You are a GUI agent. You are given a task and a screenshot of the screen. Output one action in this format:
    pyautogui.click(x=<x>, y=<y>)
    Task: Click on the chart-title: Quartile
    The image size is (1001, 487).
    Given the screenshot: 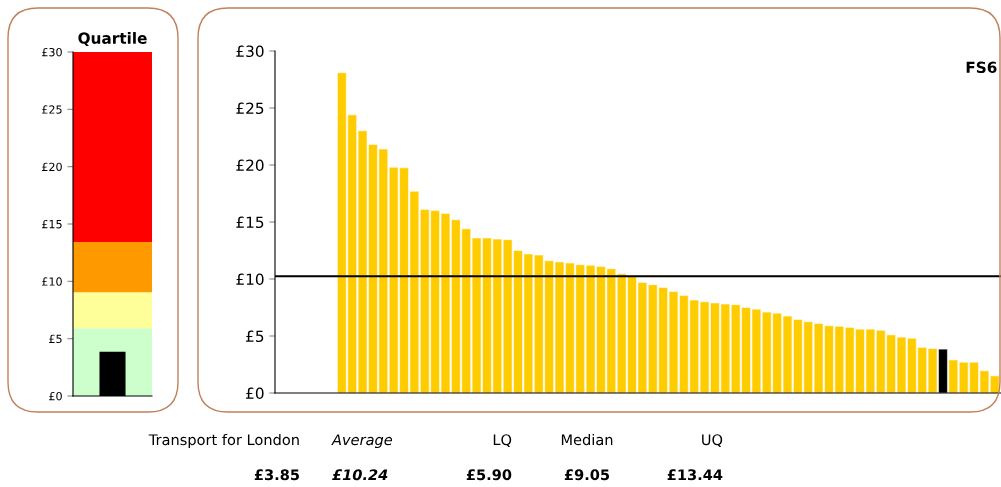 What is the action you would take?
    pyautogui.click(x=112, y=39)
    